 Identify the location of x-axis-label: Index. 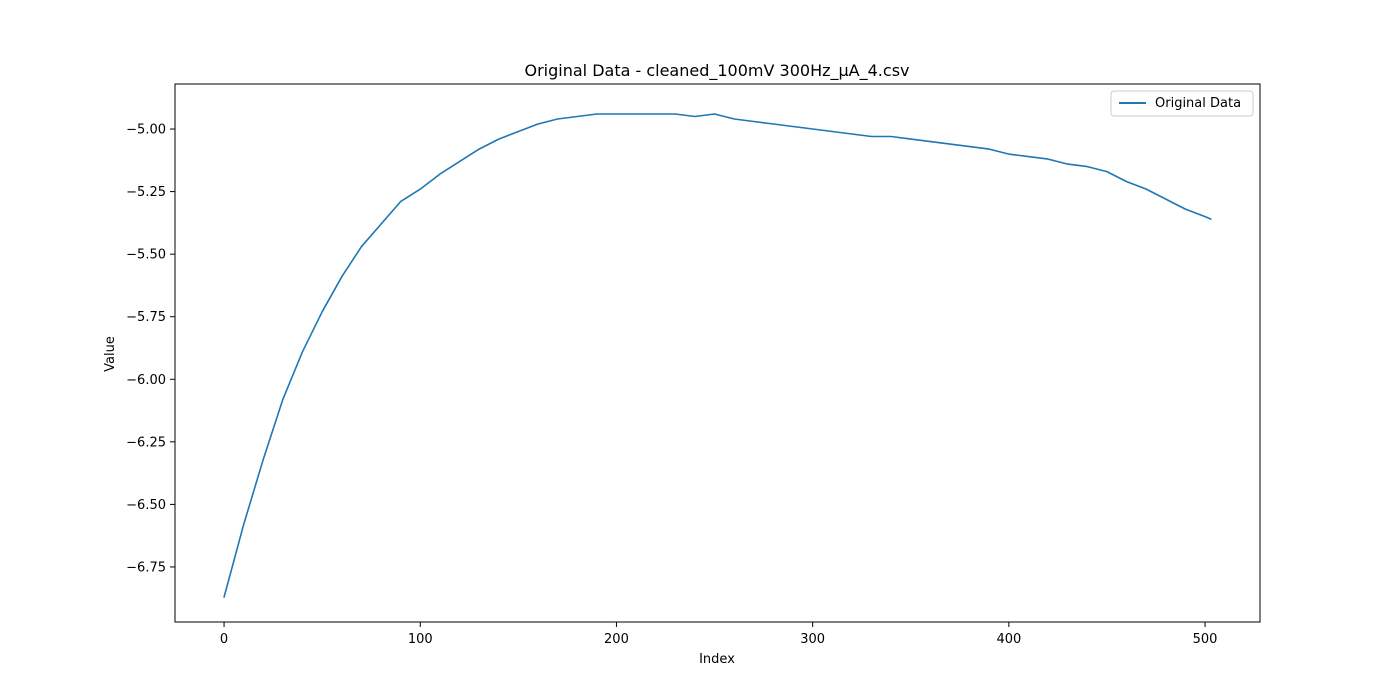
(717, 659).